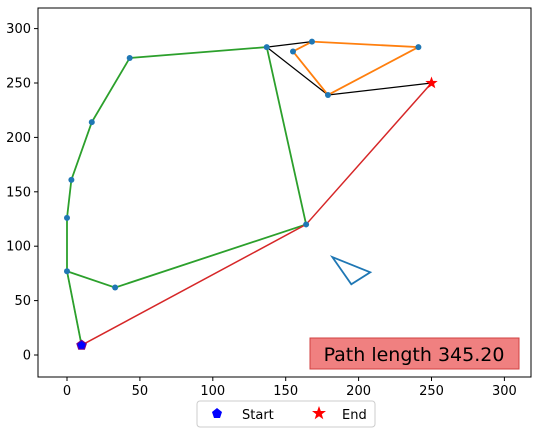 The height and width of the screenshot is (431, 538). Describe the element at coordinates (18, 84) in the screenshot. I see `y-tick-label-250: 250` at that location.